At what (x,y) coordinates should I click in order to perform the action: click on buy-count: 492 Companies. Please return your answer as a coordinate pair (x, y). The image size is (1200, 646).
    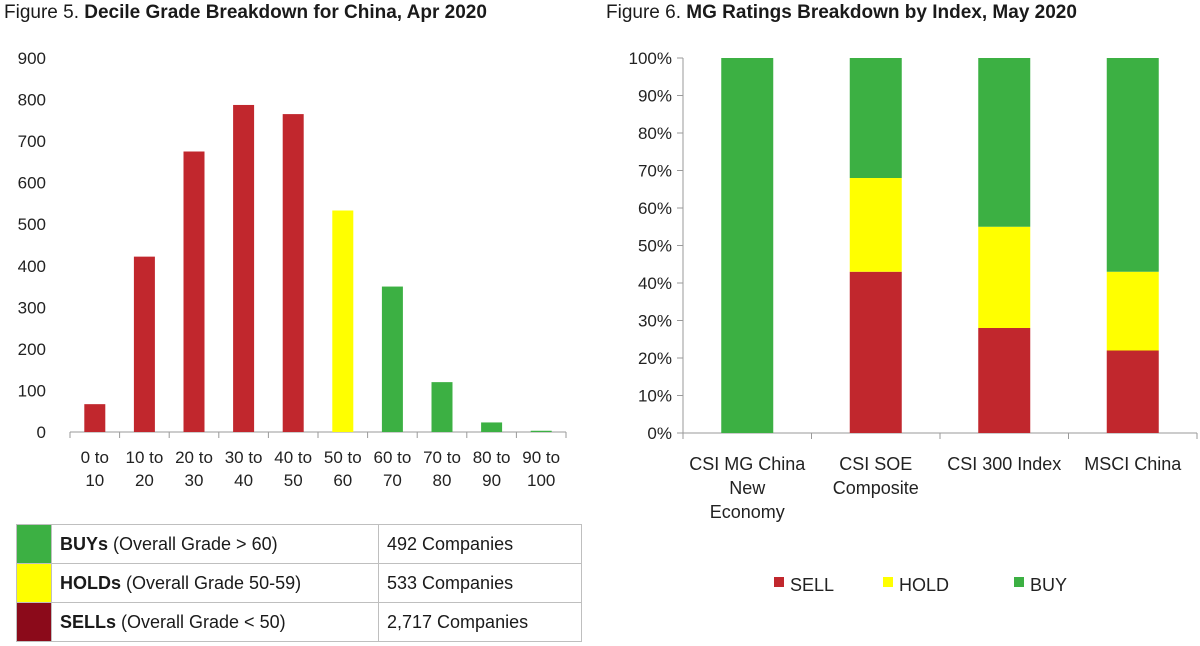
    Looking at the image, I should click on (480, 544).